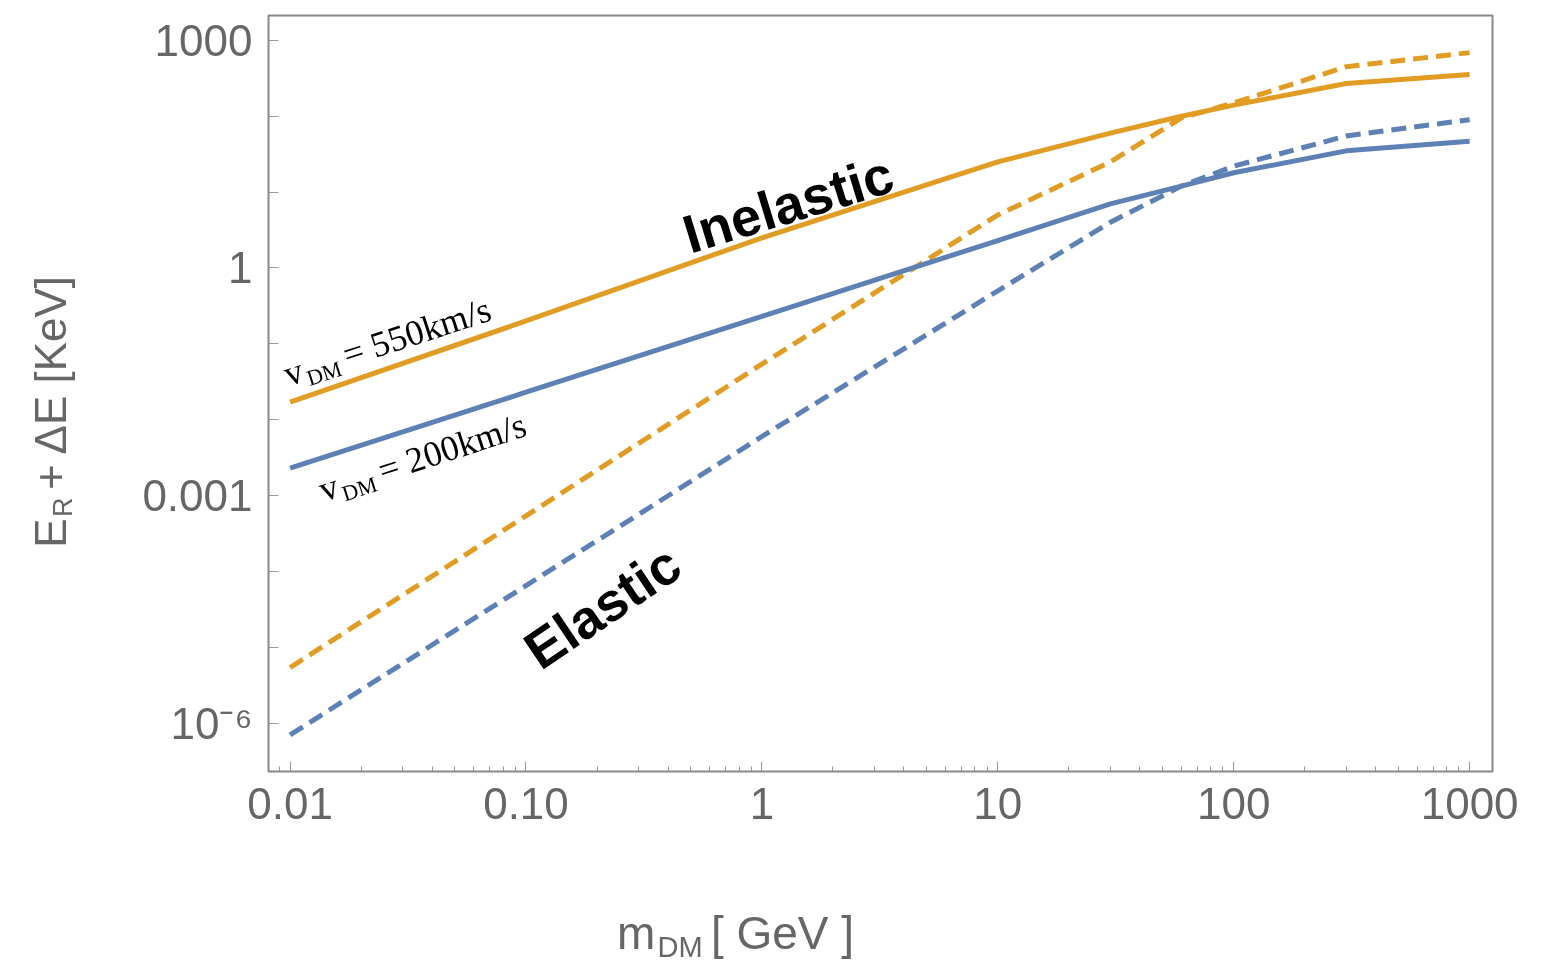  What do you see at coordinates (1234, 803) in the screenshot?
I see `x-tick-label: 100` at bounding box center [1234, 803].